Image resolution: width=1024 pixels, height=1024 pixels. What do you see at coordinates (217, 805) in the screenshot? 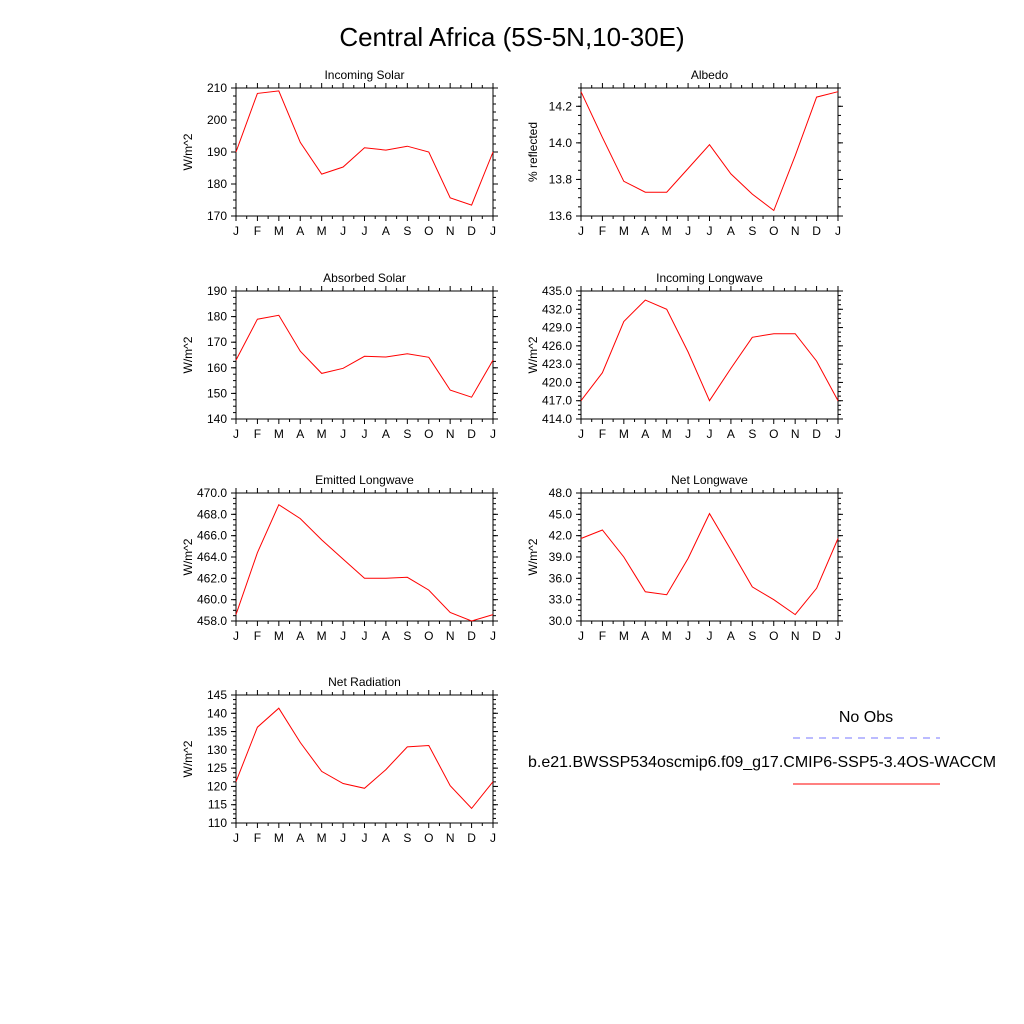
I see `y-tick-label: 115` at bounding box center [217, 805].